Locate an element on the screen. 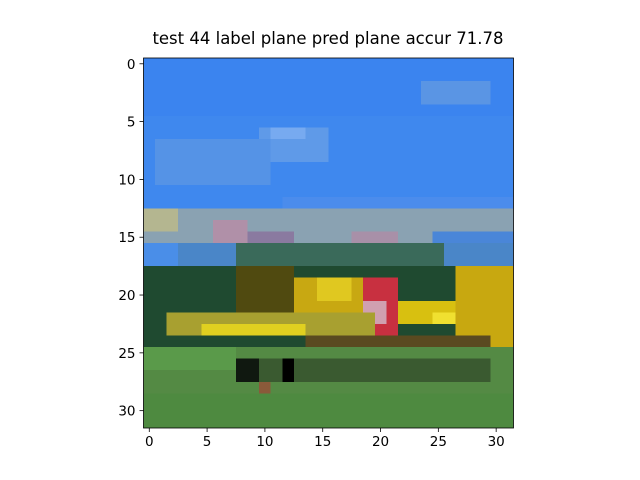 The image size is (640, 480). y-tick-label: 10 is located at coordinates (126, 180).